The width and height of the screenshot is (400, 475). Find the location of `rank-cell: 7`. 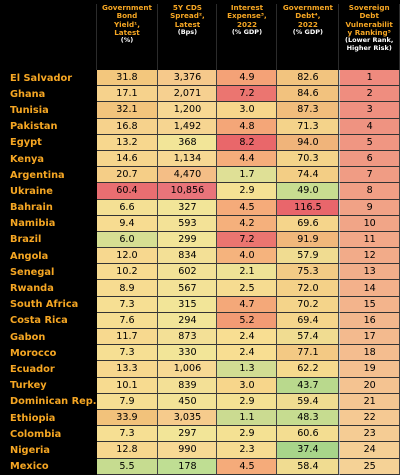

rank-cell: 7 is located at coordinates (369, 175).